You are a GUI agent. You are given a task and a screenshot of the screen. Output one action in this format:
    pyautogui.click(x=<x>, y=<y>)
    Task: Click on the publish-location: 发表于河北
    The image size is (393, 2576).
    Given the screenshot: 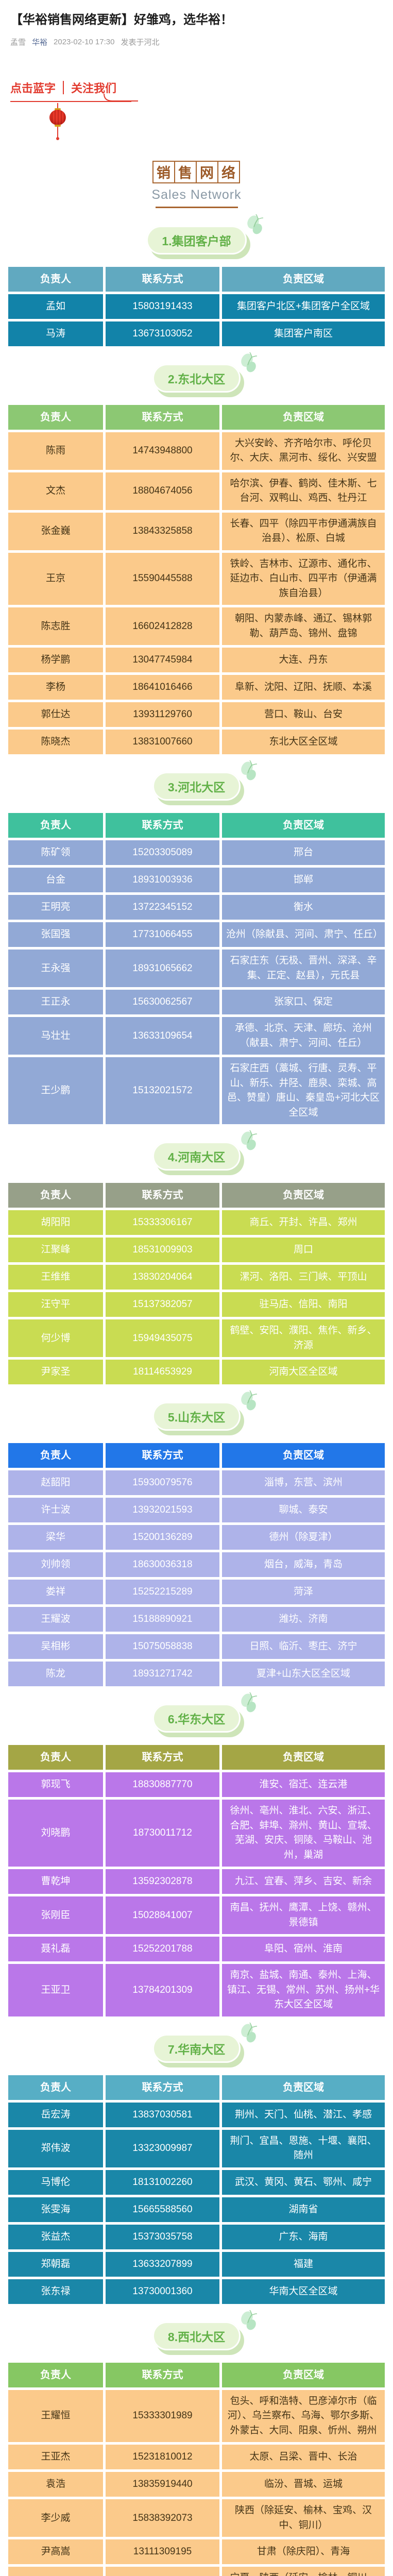 What is the action you would take?
    pyautogui.click(x=141, y=43)
    